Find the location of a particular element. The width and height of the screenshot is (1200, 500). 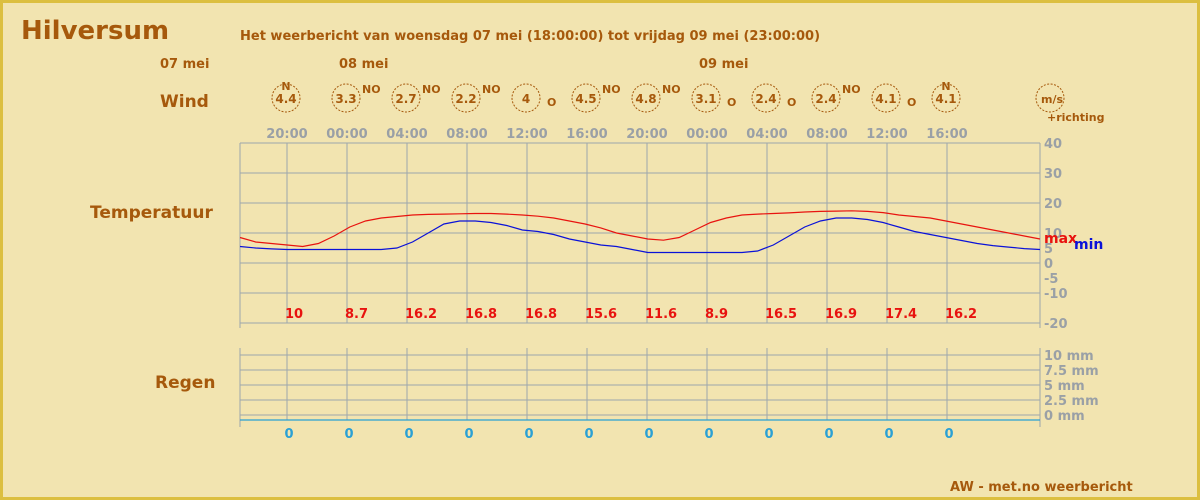

wind-speed: 4.8 is located at coordinates (645, 99).